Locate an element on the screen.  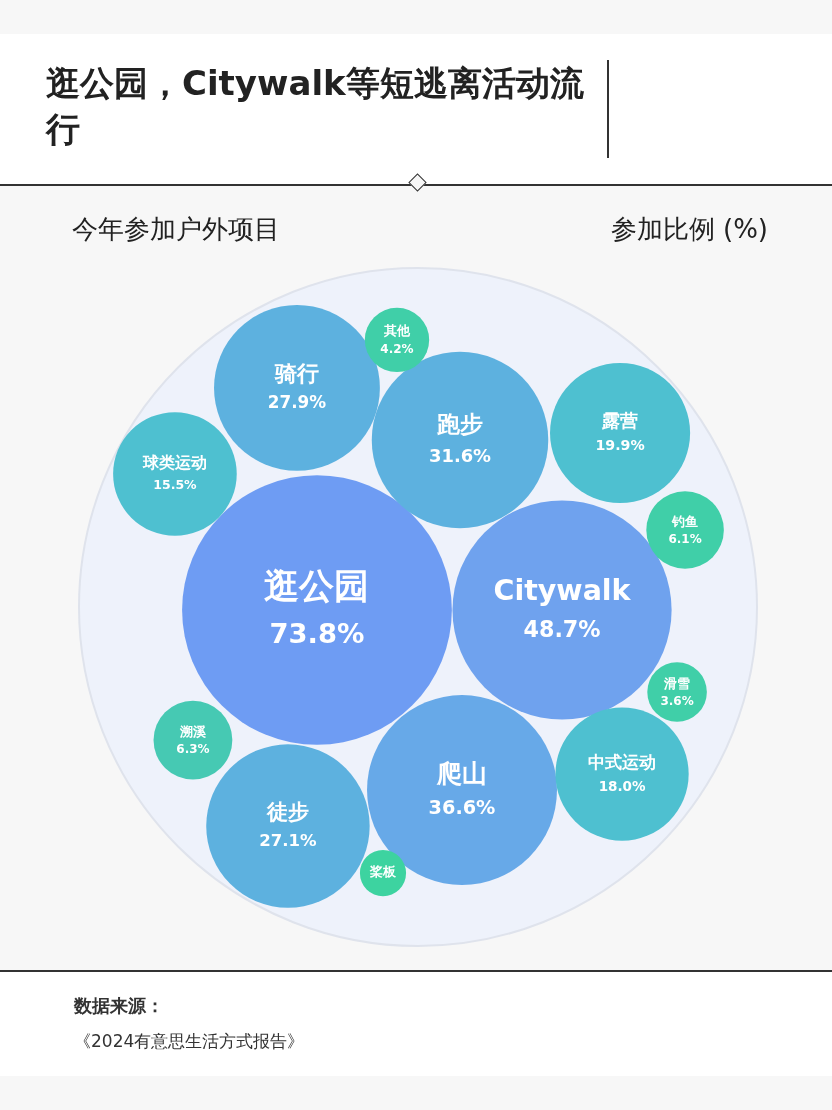
category-label: 钓鱼 is located at coordinates (685, 521).